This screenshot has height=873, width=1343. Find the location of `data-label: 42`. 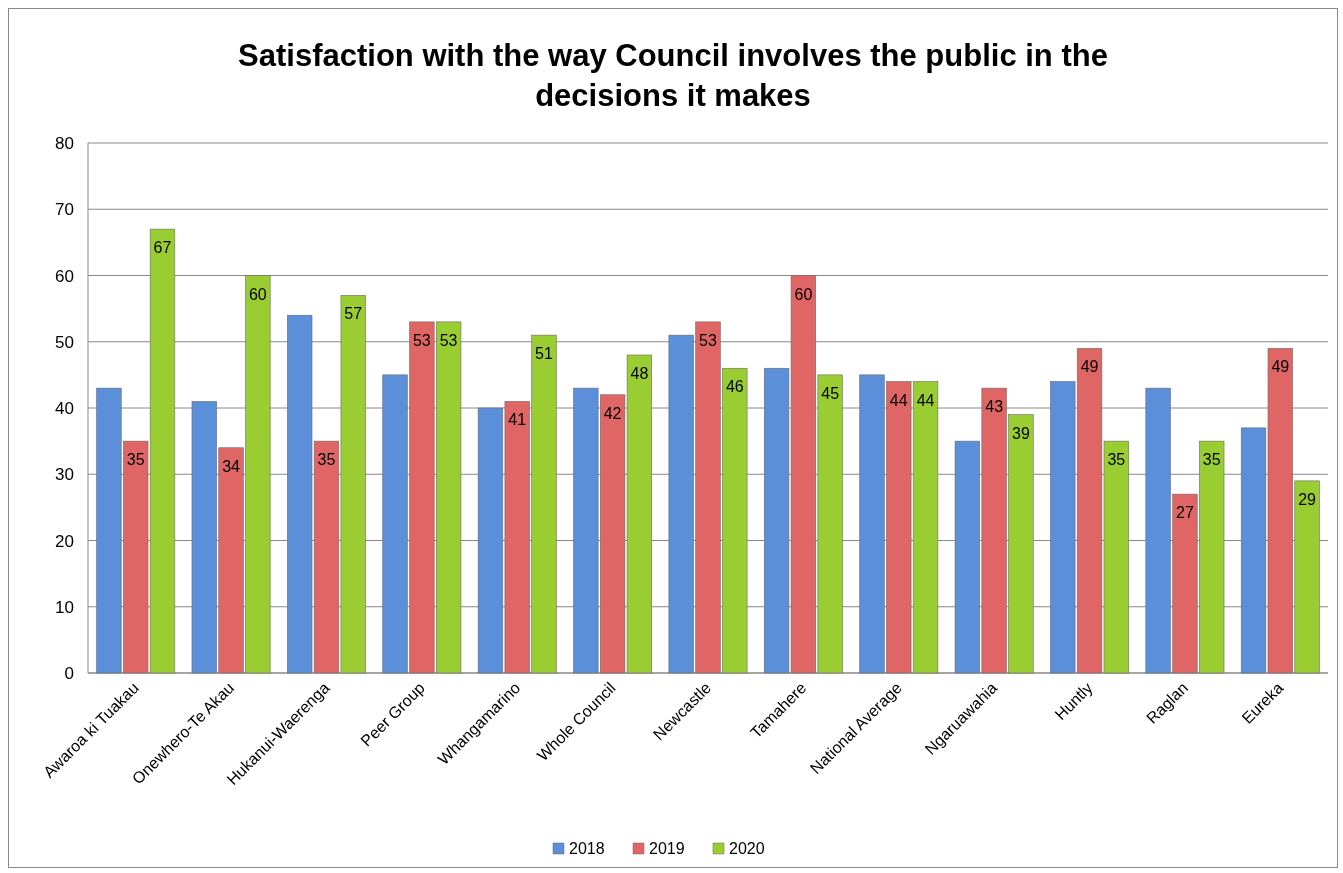

data-label: 42 is located at coordinates (612, 413).